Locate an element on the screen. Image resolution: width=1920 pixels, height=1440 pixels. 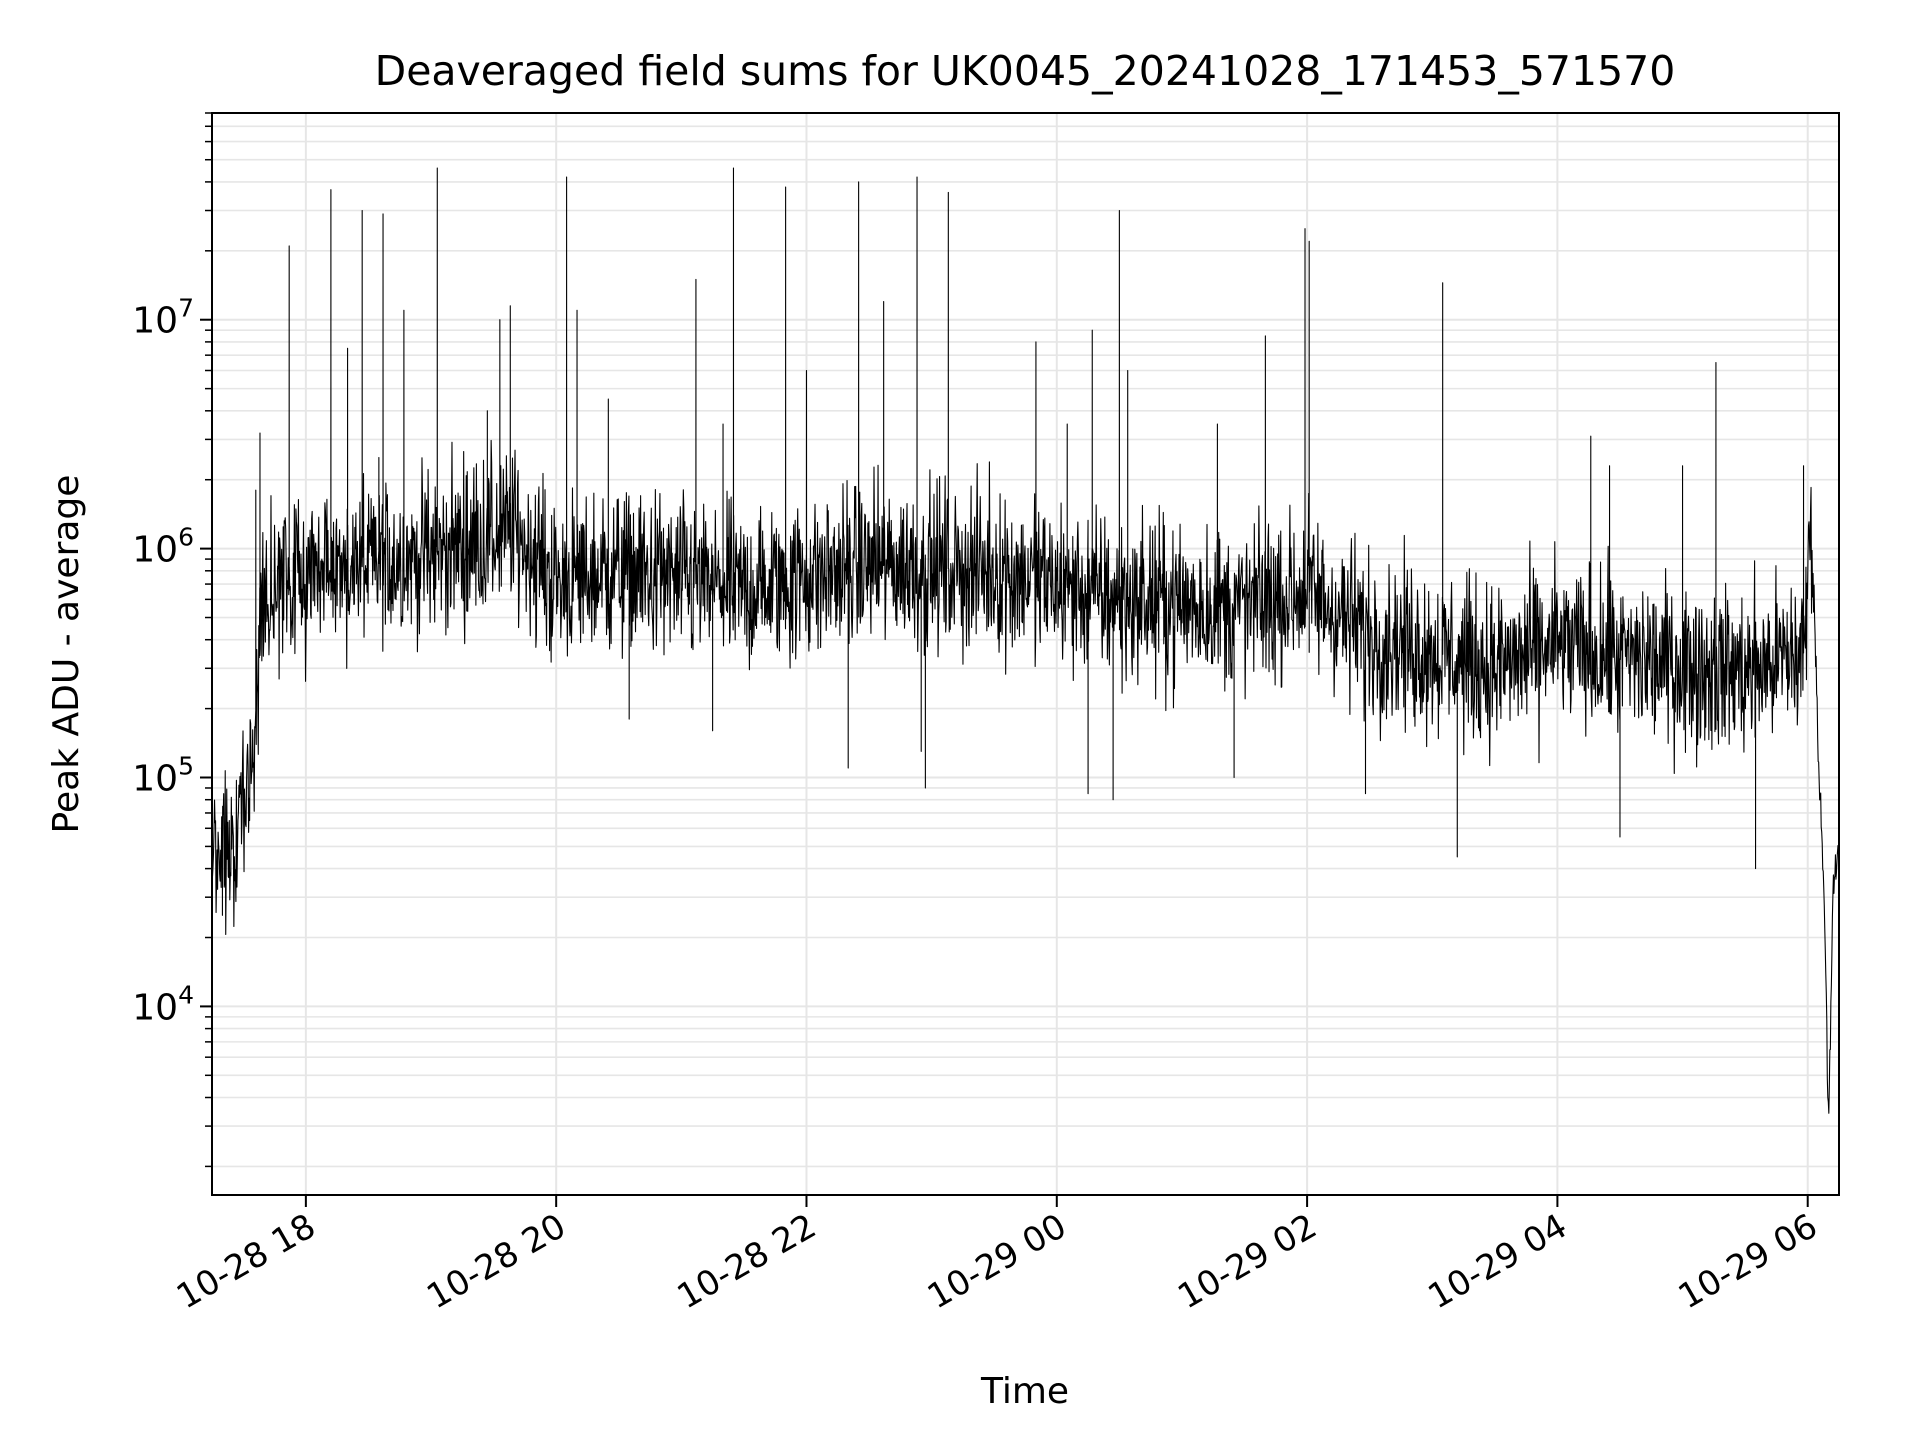
y-tick-label: 10⁵ is located at coordinates (163, 776).